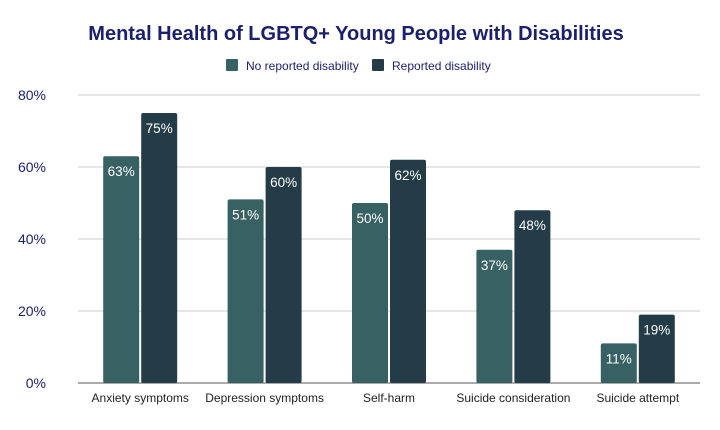  I want to click on data-label: 51%, so click(245, 214).